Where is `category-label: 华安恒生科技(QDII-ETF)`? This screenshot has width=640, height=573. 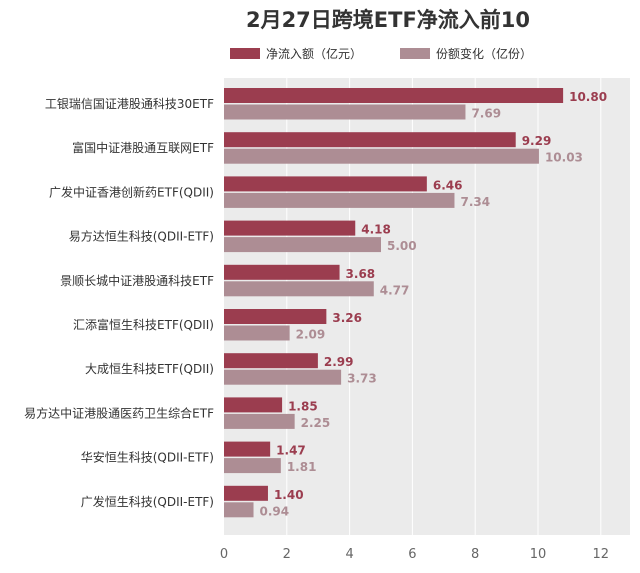 category-label: 华安恒生科技(QDII-ETF) is located at coordinates (147, 457).